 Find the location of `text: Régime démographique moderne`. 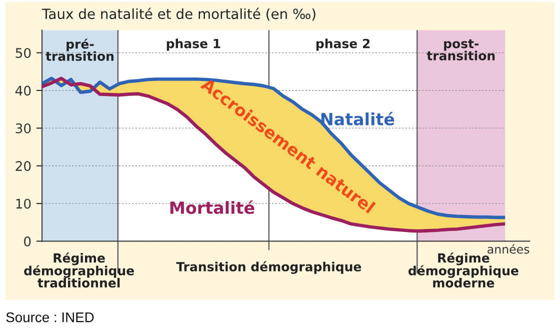

text: Régime démographique moderne is located at coordinates (463, 270).